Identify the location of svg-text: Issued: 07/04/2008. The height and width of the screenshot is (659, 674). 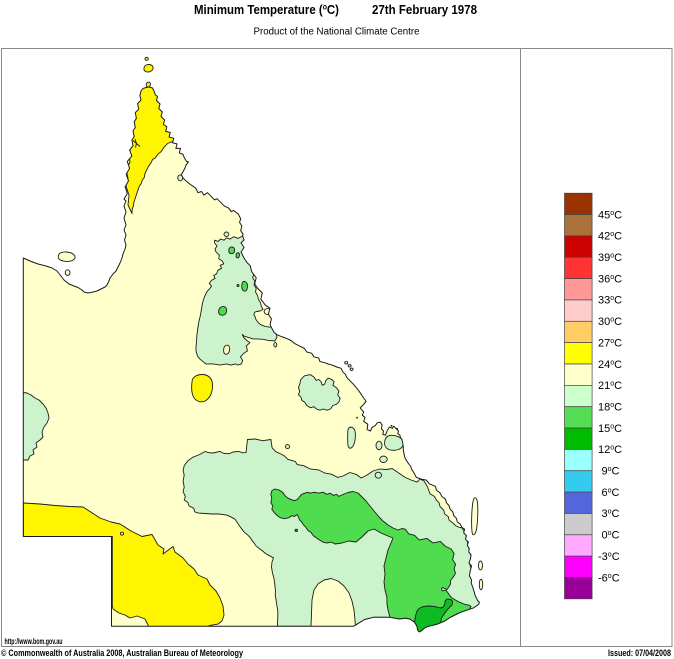
(639, 653).